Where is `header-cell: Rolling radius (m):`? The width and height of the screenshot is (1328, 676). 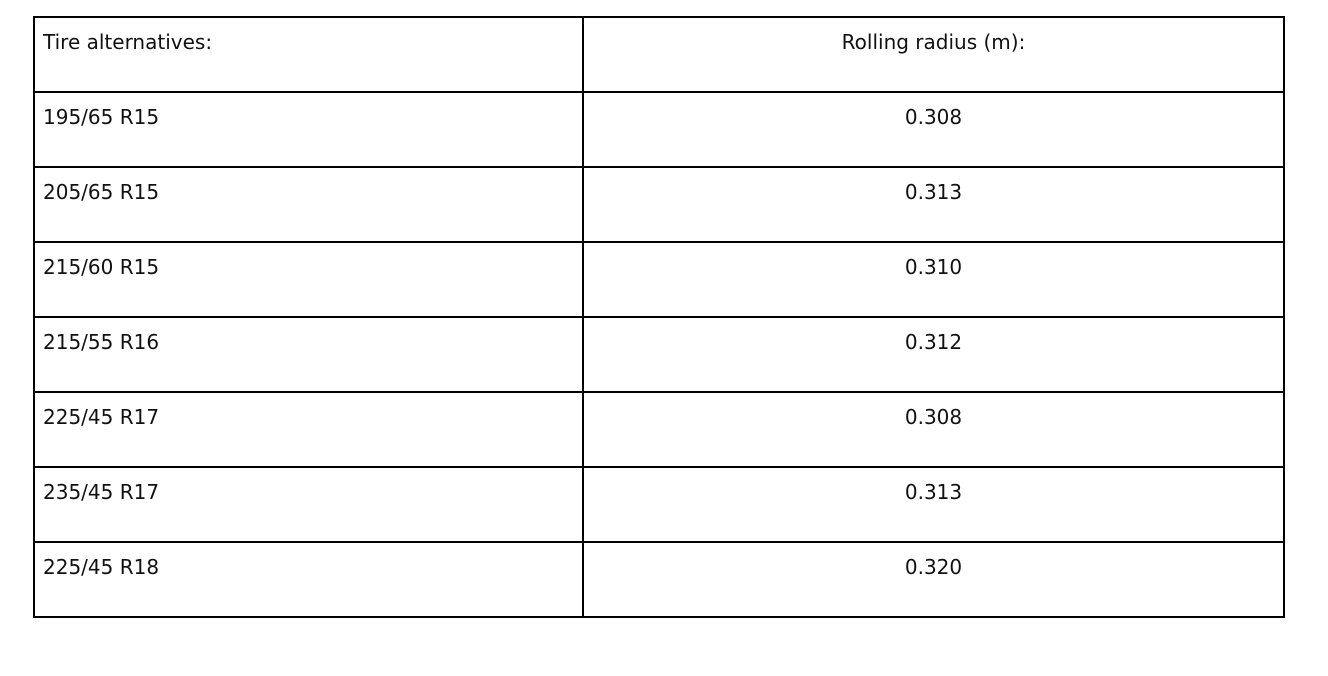 header-cell: Rolling radius (m): is located at coordinates (933, 54).